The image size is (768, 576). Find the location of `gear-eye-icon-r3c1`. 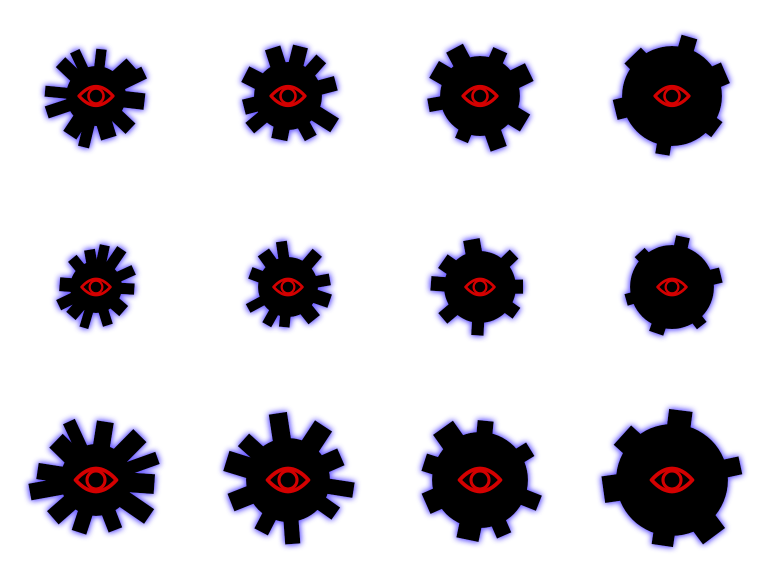

gear-eye-icon-r3c1 is located at coordinates (94, 476).